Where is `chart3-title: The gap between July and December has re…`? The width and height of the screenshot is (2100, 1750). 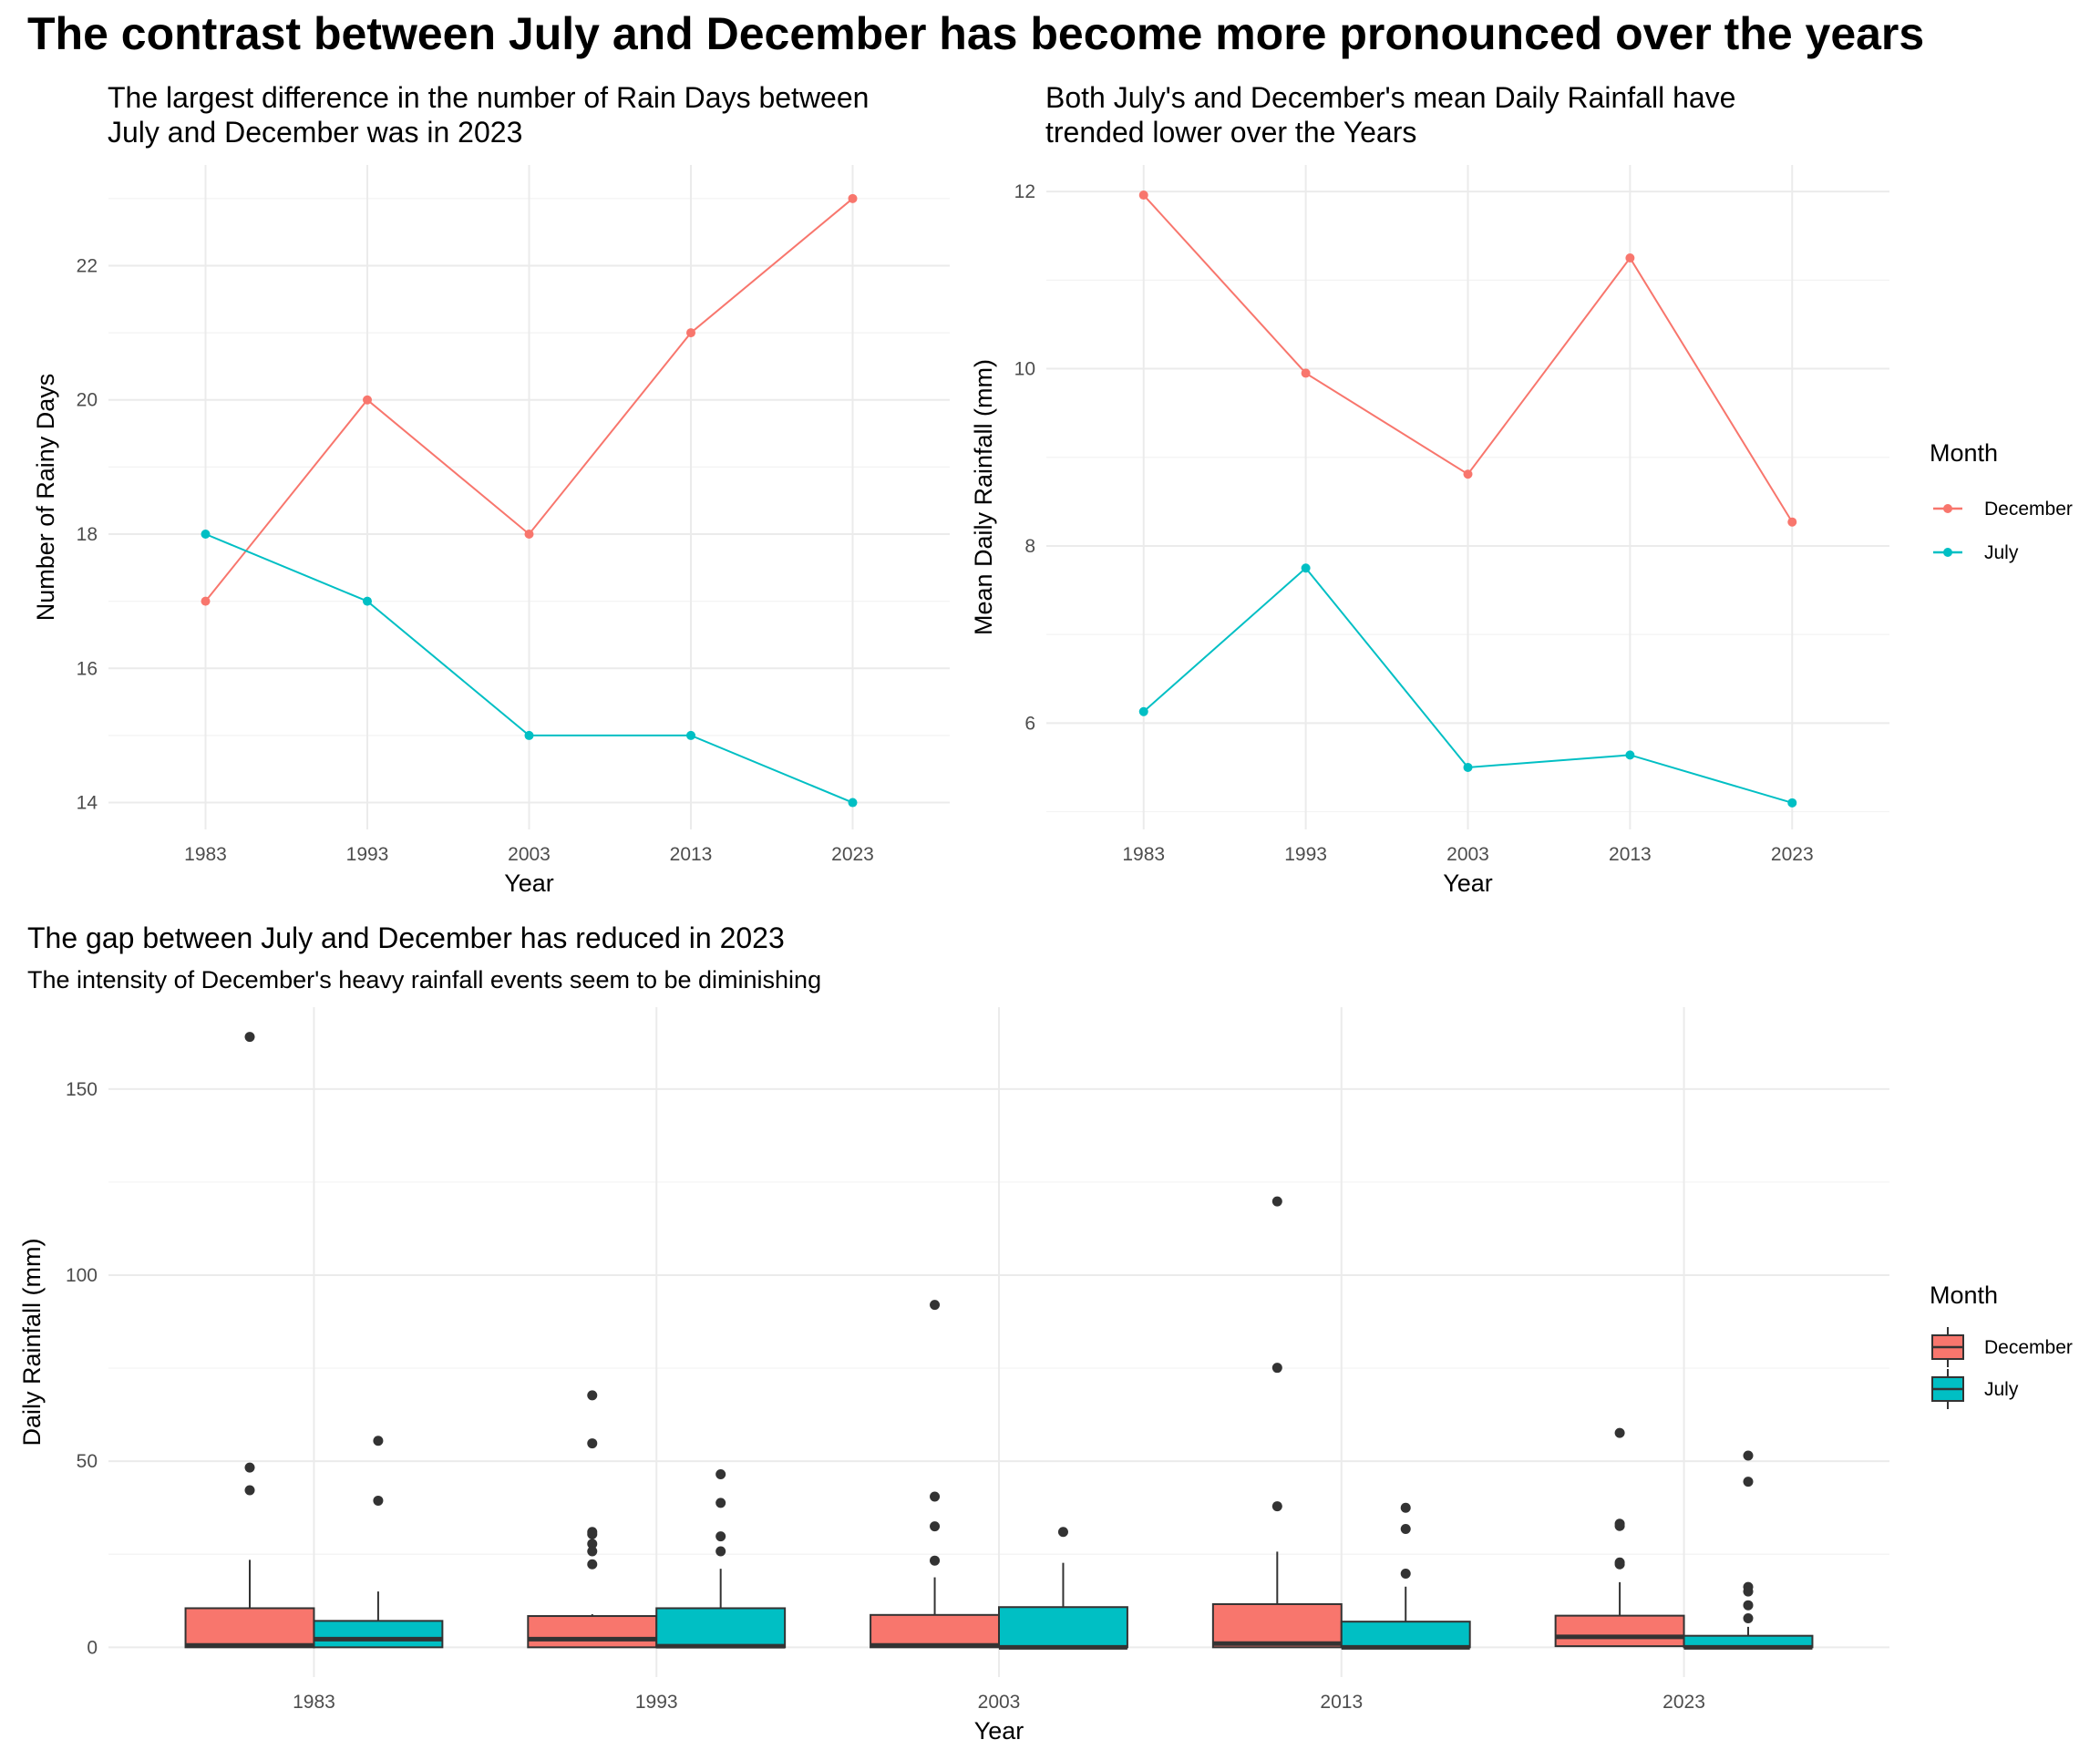
chart3-title: The gap between July and December has re… is located at coordinates (406, 938).